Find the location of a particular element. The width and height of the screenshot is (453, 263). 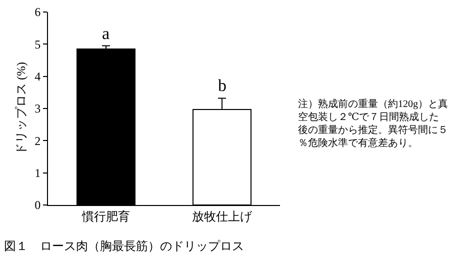

text: 図１ ロース肉（胸最長筋）のドリップロス is located at coordinates (124, 246).